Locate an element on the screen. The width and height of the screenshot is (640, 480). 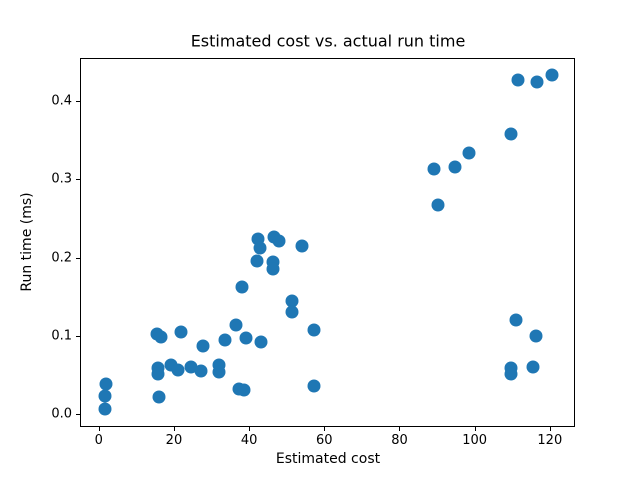
y-tick-label: 0.1 is located at coordinates (61, 336).